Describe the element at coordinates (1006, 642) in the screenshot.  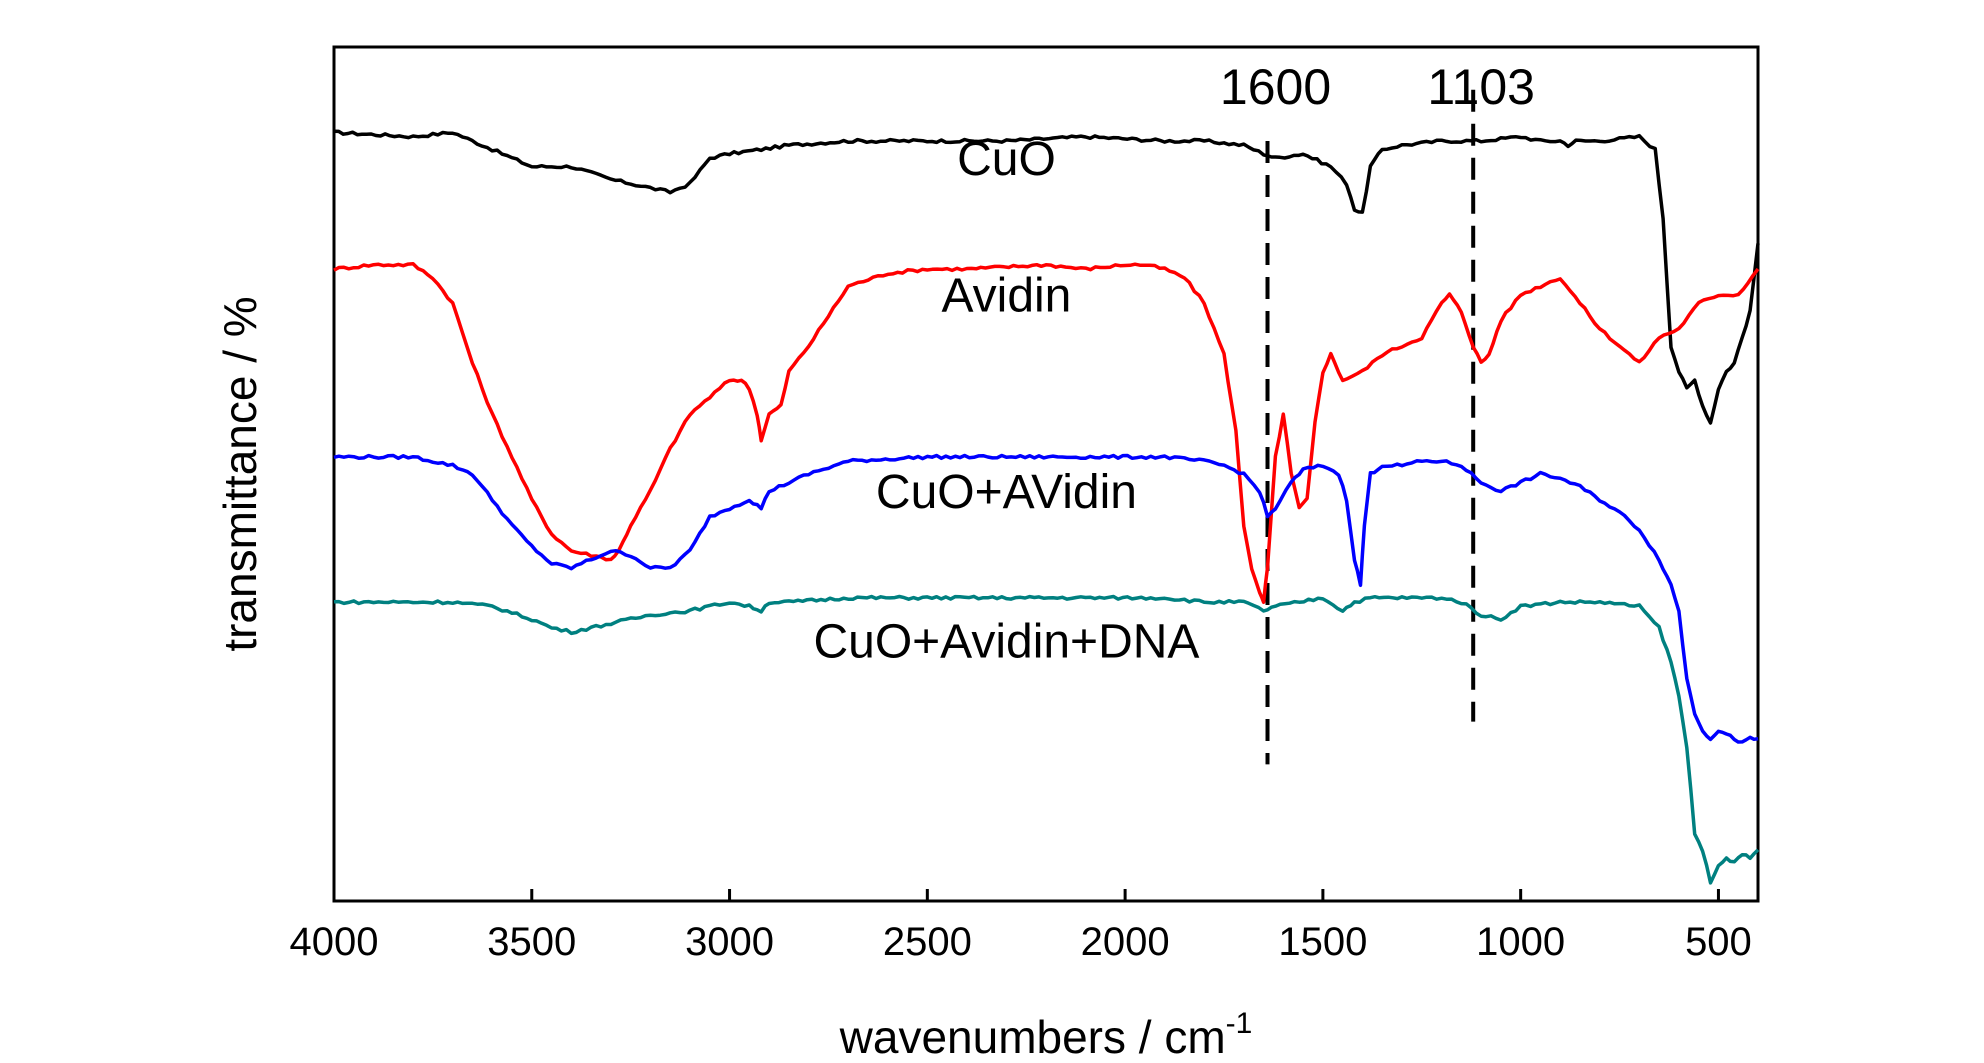
I see `series-label-cuo-avidin-dna: CuO+Avidin+DNA` at that location.